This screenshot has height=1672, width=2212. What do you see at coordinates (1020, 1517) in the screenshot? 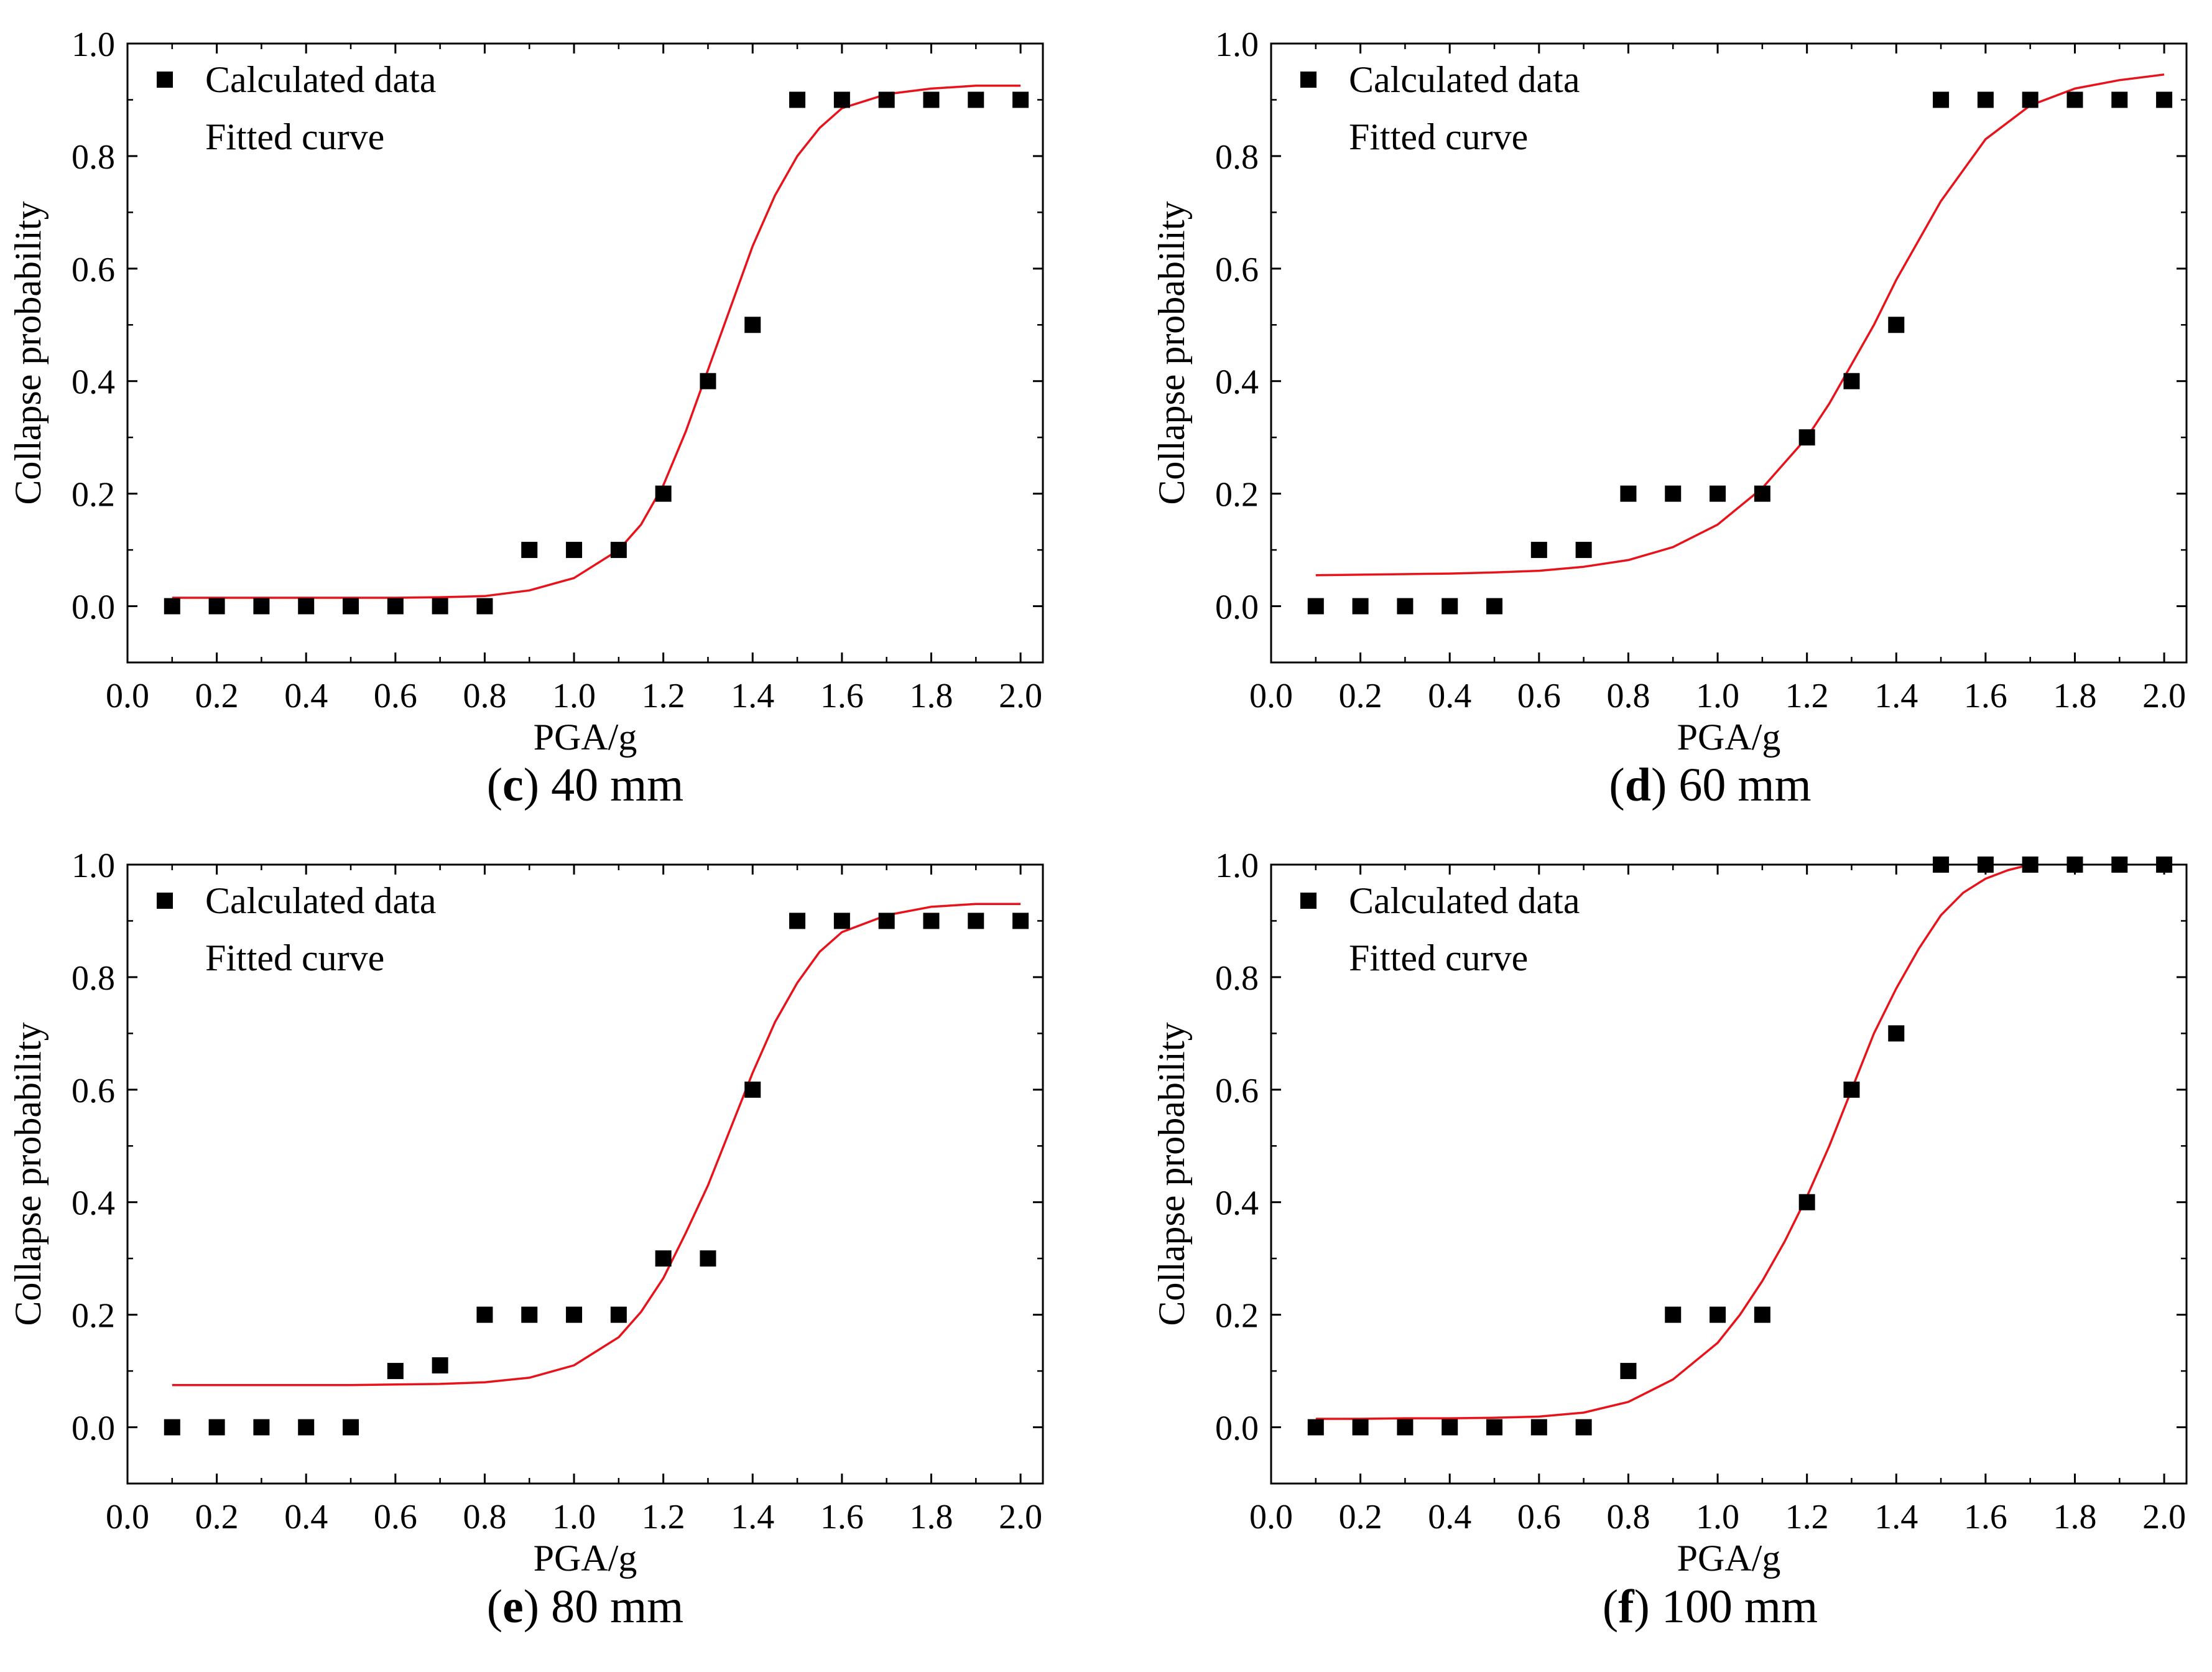
I see `x-tick-label-10: 2.0` at bounding box center [1020, 1517].